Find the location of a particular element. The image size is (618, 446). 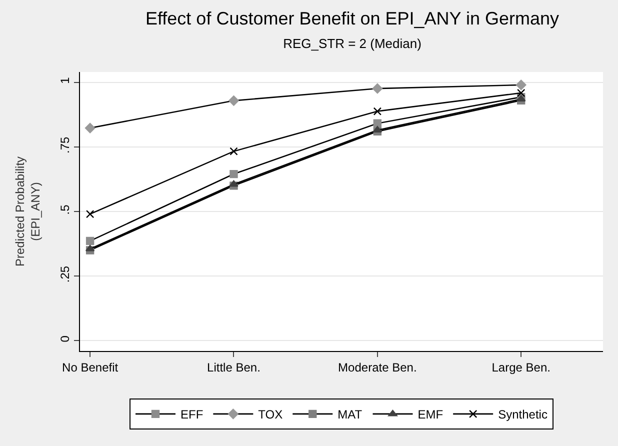

legend-label: MAT is located at coordinates (350, 415).